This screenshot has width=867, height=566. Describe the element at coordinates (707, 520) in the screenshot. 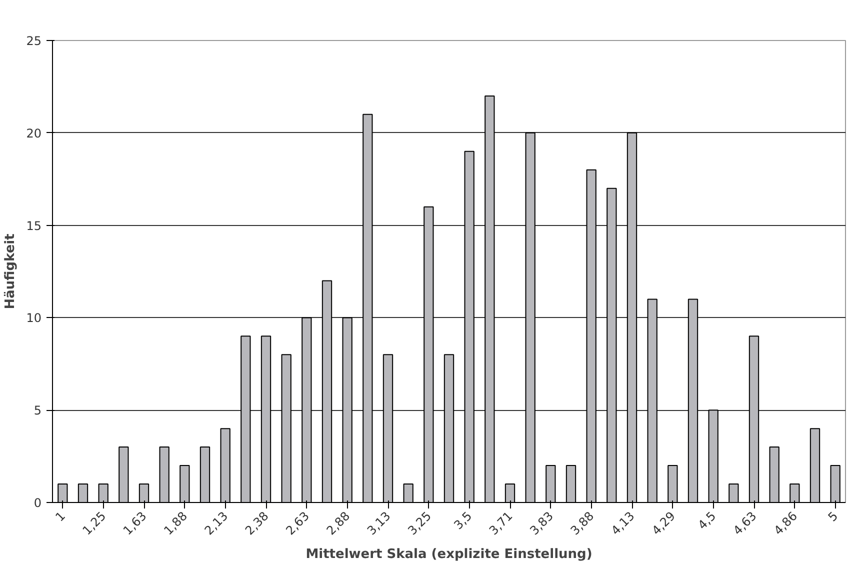

I see `x-tick-label: 4,5` at that location.